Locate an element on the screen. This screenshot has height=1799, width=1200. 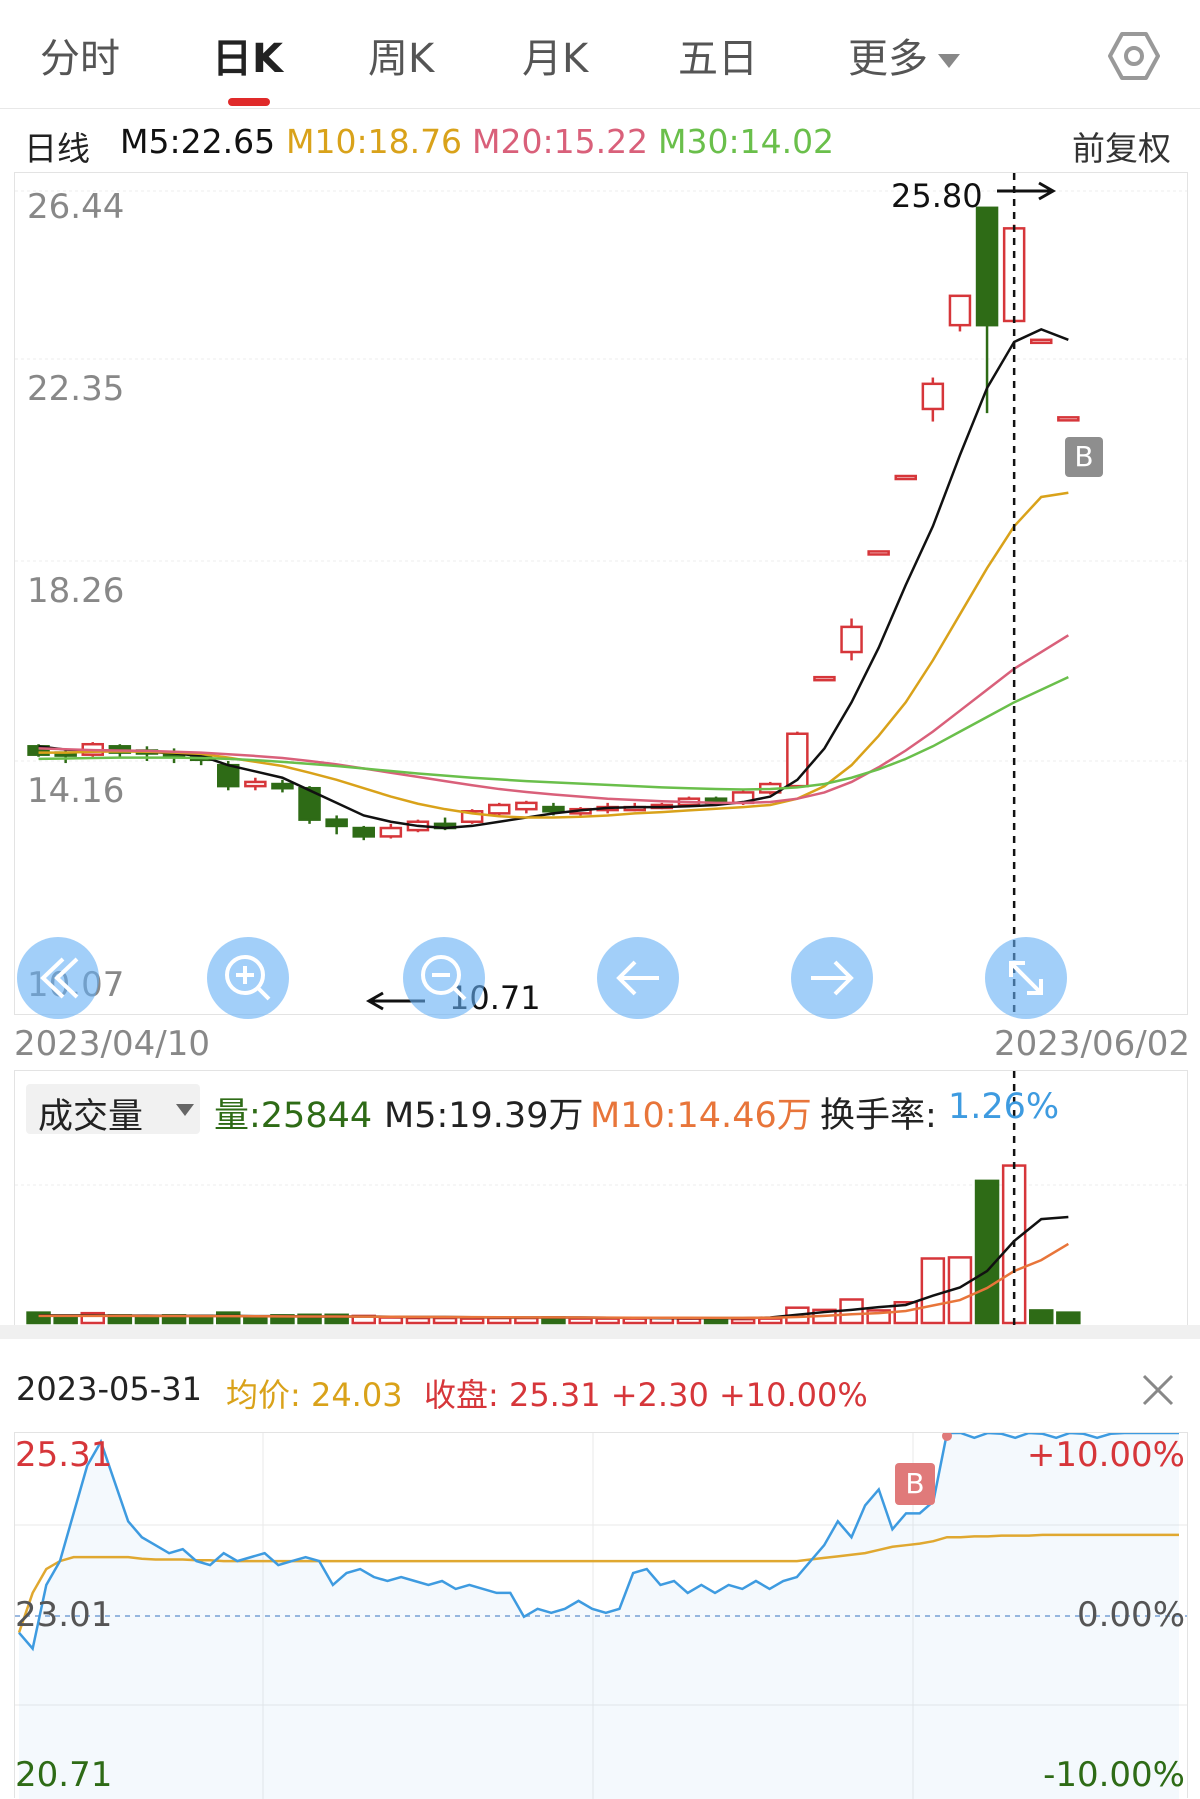
zoom-in-button is located at coordinates (248, 978).